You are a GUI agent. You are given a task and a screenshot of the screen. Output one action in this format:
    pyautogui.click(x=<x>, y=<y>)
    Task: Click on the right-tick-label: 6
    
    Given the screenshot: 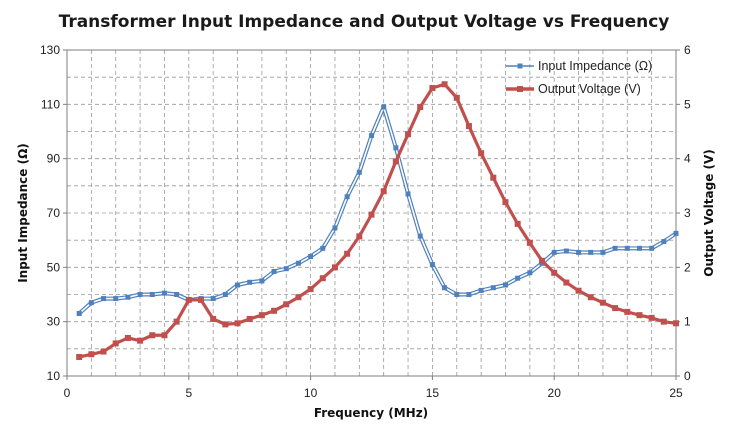 What is the action you would take?
    pyautogui.click(x=687, y=50)
    